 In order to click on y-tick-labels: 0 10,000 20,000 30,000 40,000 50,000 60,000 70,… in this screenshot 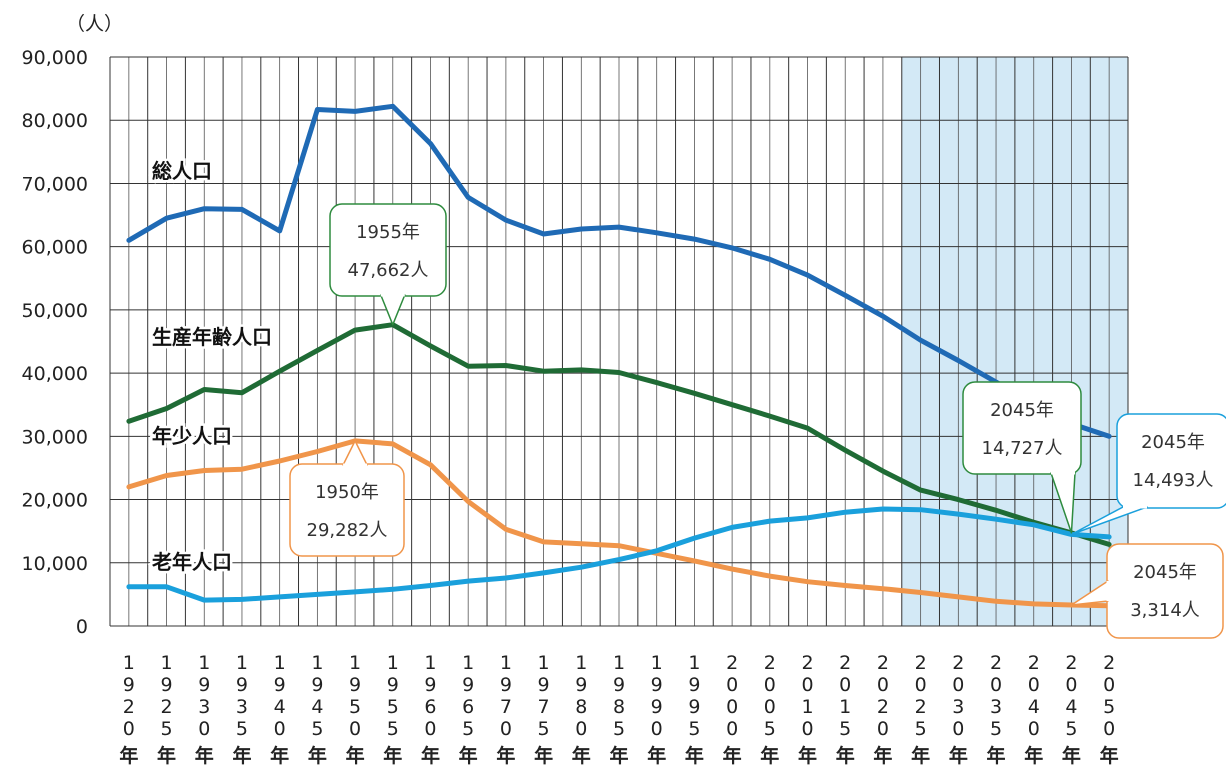, I will do `click(55, 342)`.